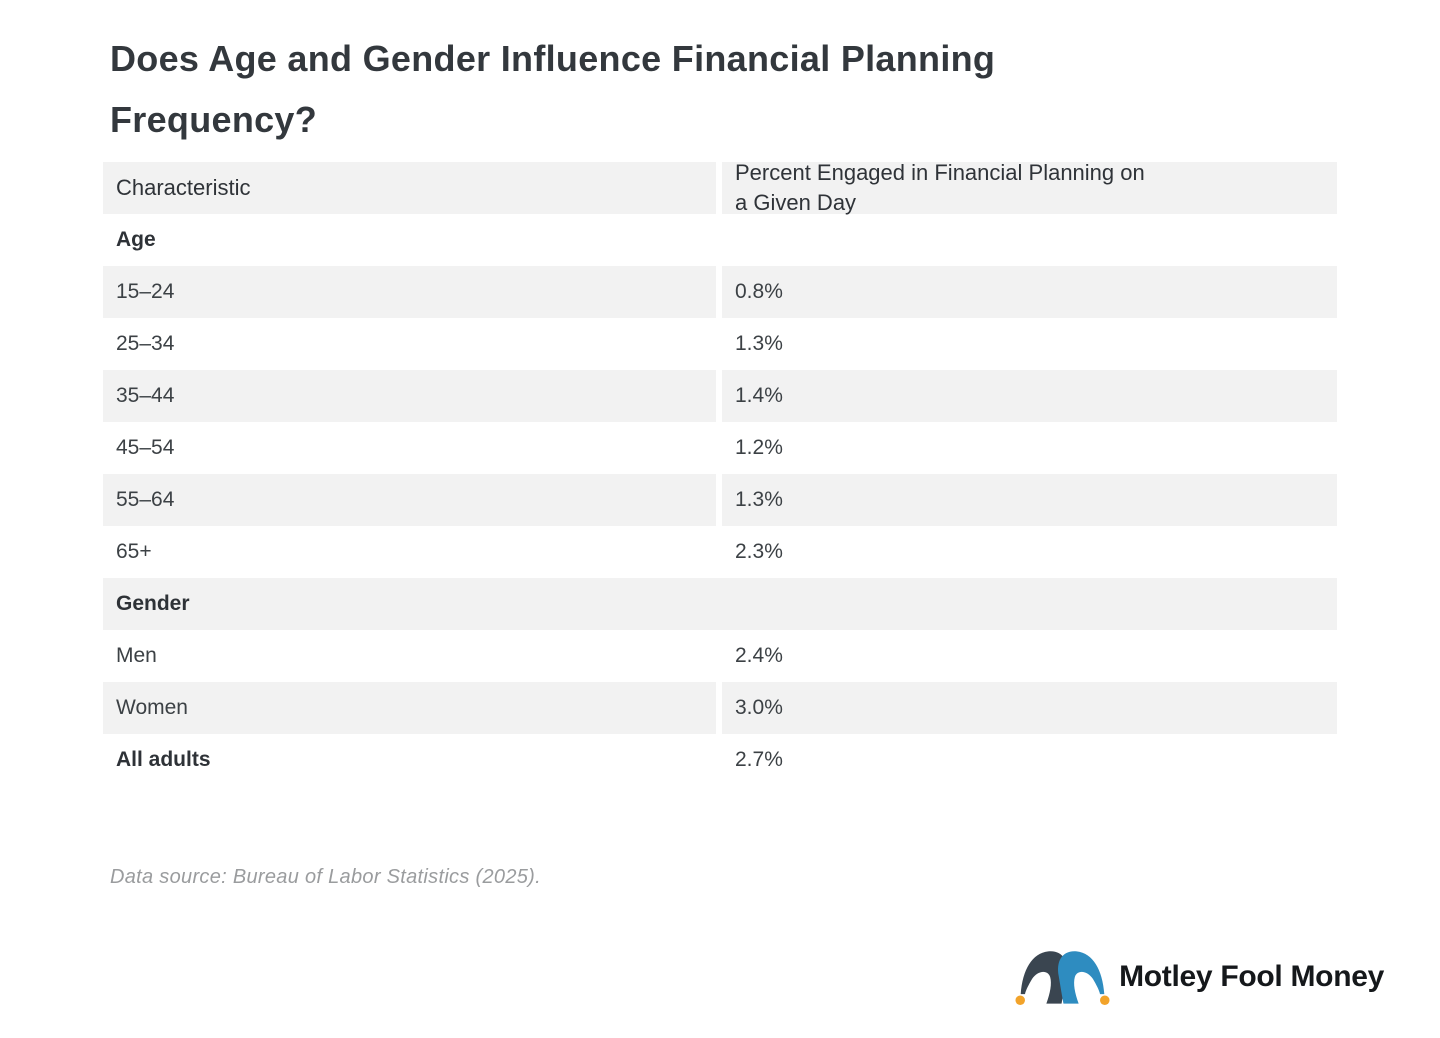 The image size is (1440, 1038). I want to click on table-row: Men 2.4%, so click(720, 656).